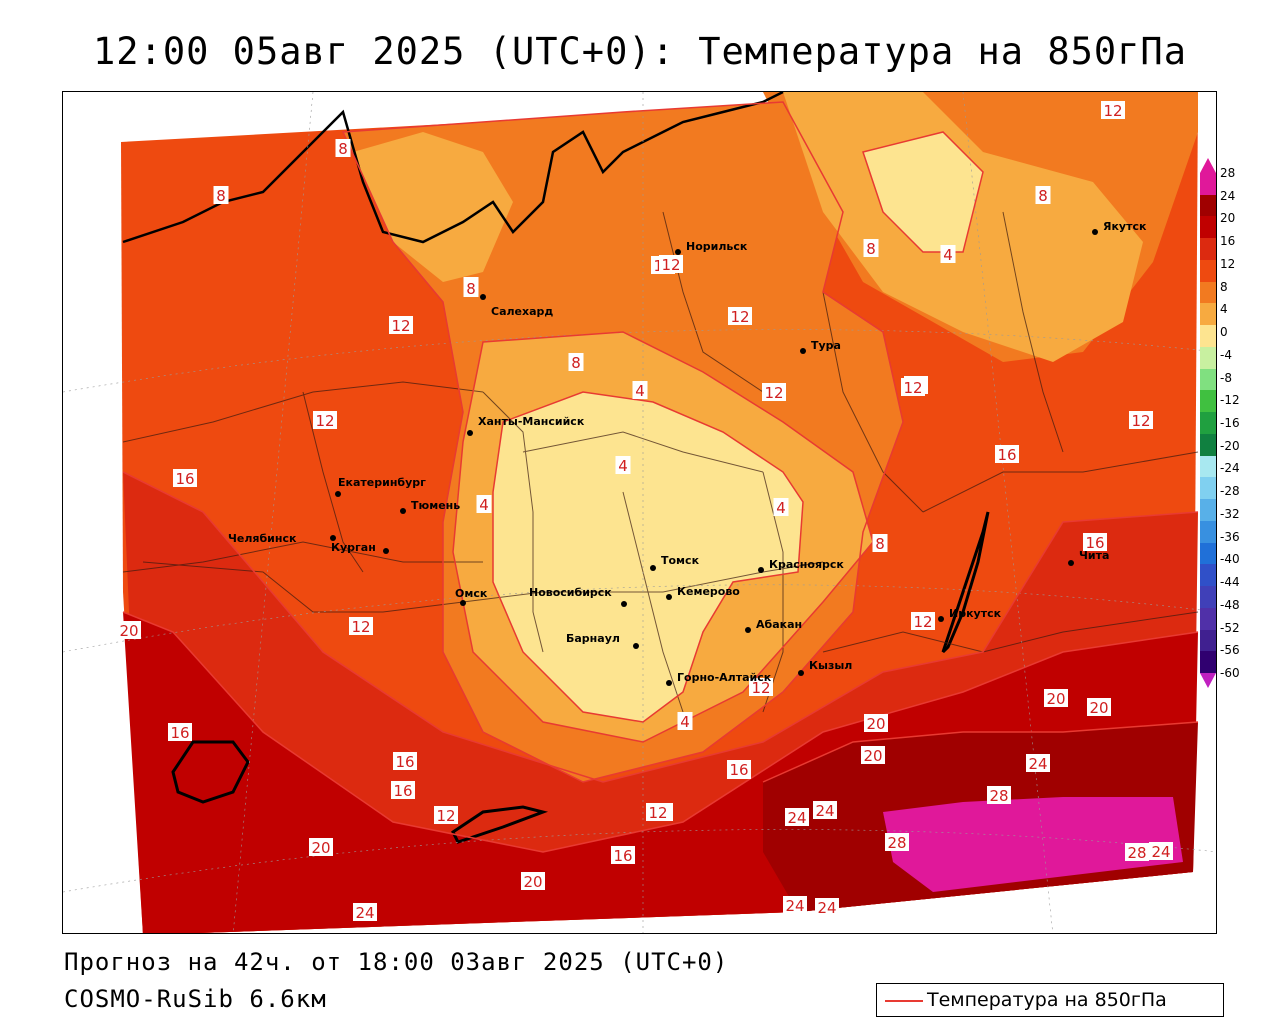 This screenshot has height=1024, width=1280. What do you see at coordinates (1230, 513) in the screenshot?
I see `scale-label: -32` at bounding box center [1230, 513].